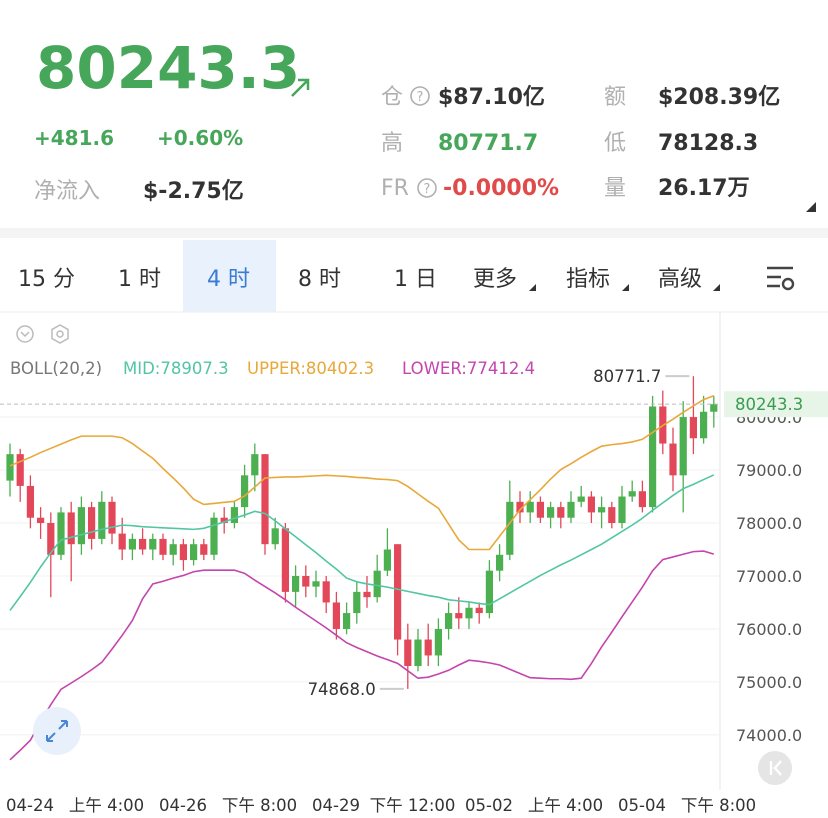 The width and height of the screenshot is (828, 818). I want to click on stat-value: -0.0000%, so click(501, 188).